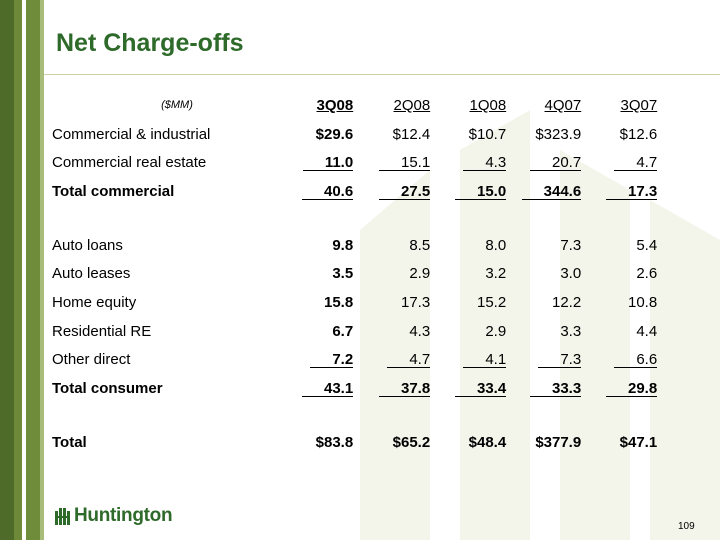 The height and width of the screenshot is (540, 720). Describe the element at coordinates (334, 442) in the screenshot. I see `table-cell: $83.8` at that location.